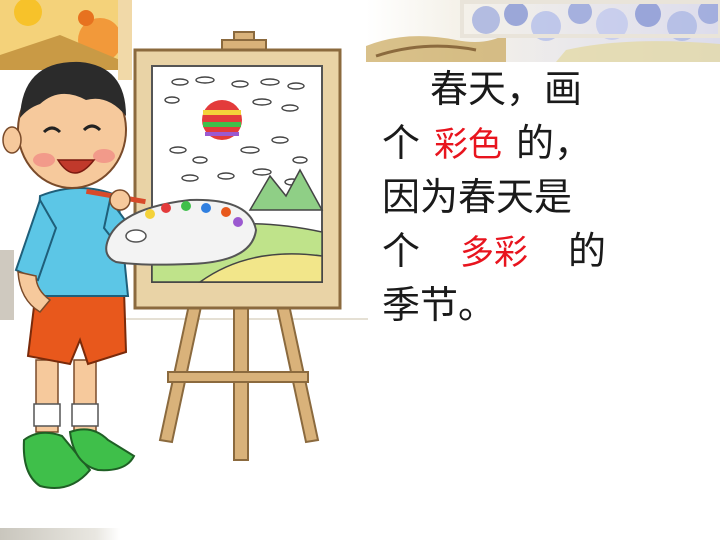  Describe the element at coordinates (547, 305) in the screenshot. I see `poem-line-5: 季节。` at that location.